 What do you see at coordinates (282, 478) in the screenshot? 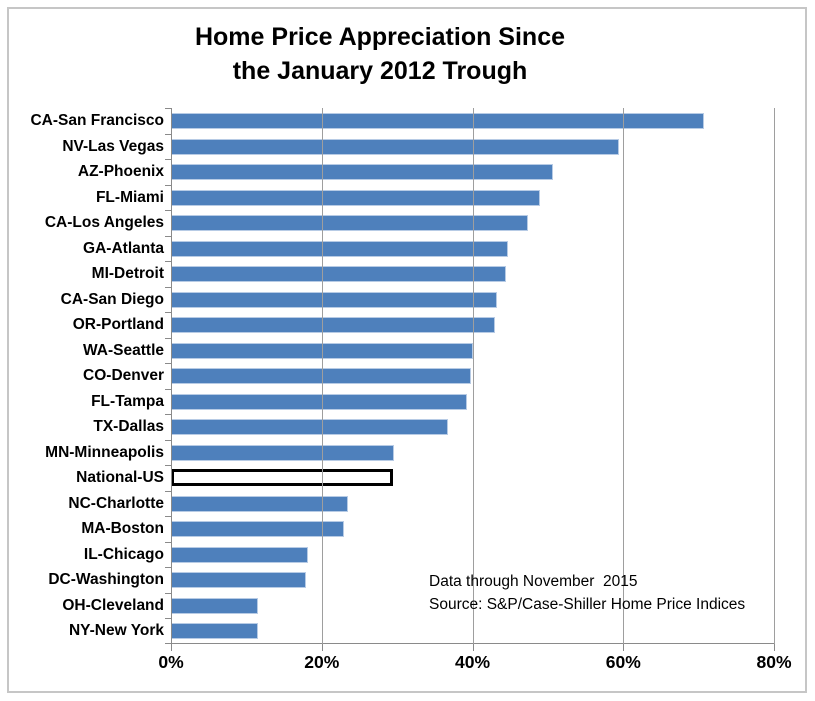
I see `national-us-bar` at bounding box center [282, 478].